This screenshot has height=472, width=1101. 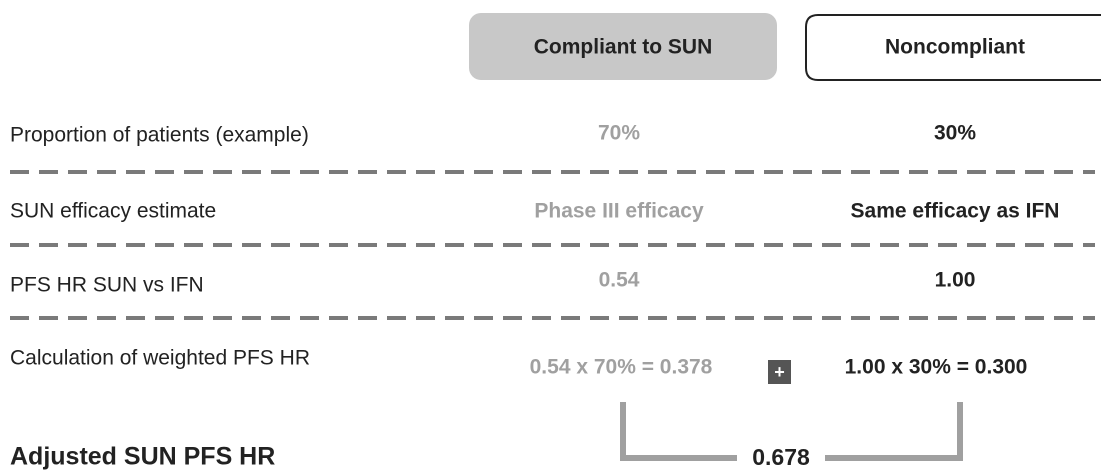 What do you see at coordinates (159, 135) in the screenshot?
I see `row-label: Proportion of patients (example)` at bounding box center [159, 135].